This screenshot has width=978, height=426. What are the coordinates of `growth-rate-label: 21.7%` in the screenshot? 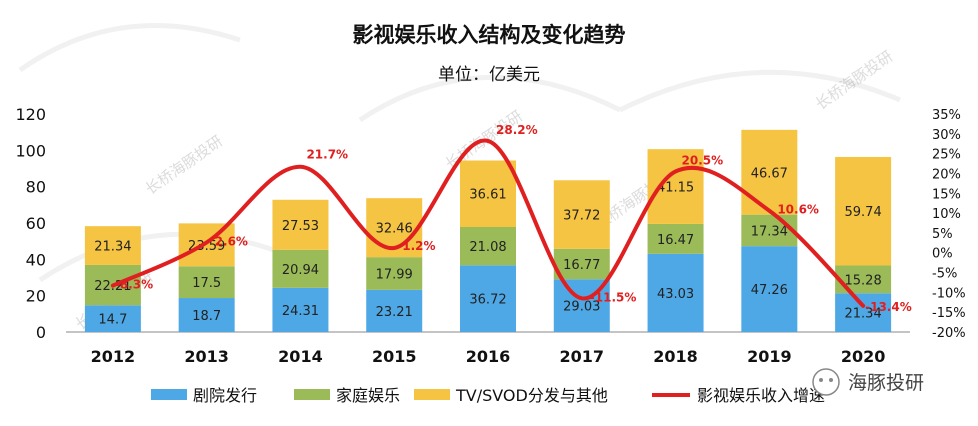 It's located at (327, 155).